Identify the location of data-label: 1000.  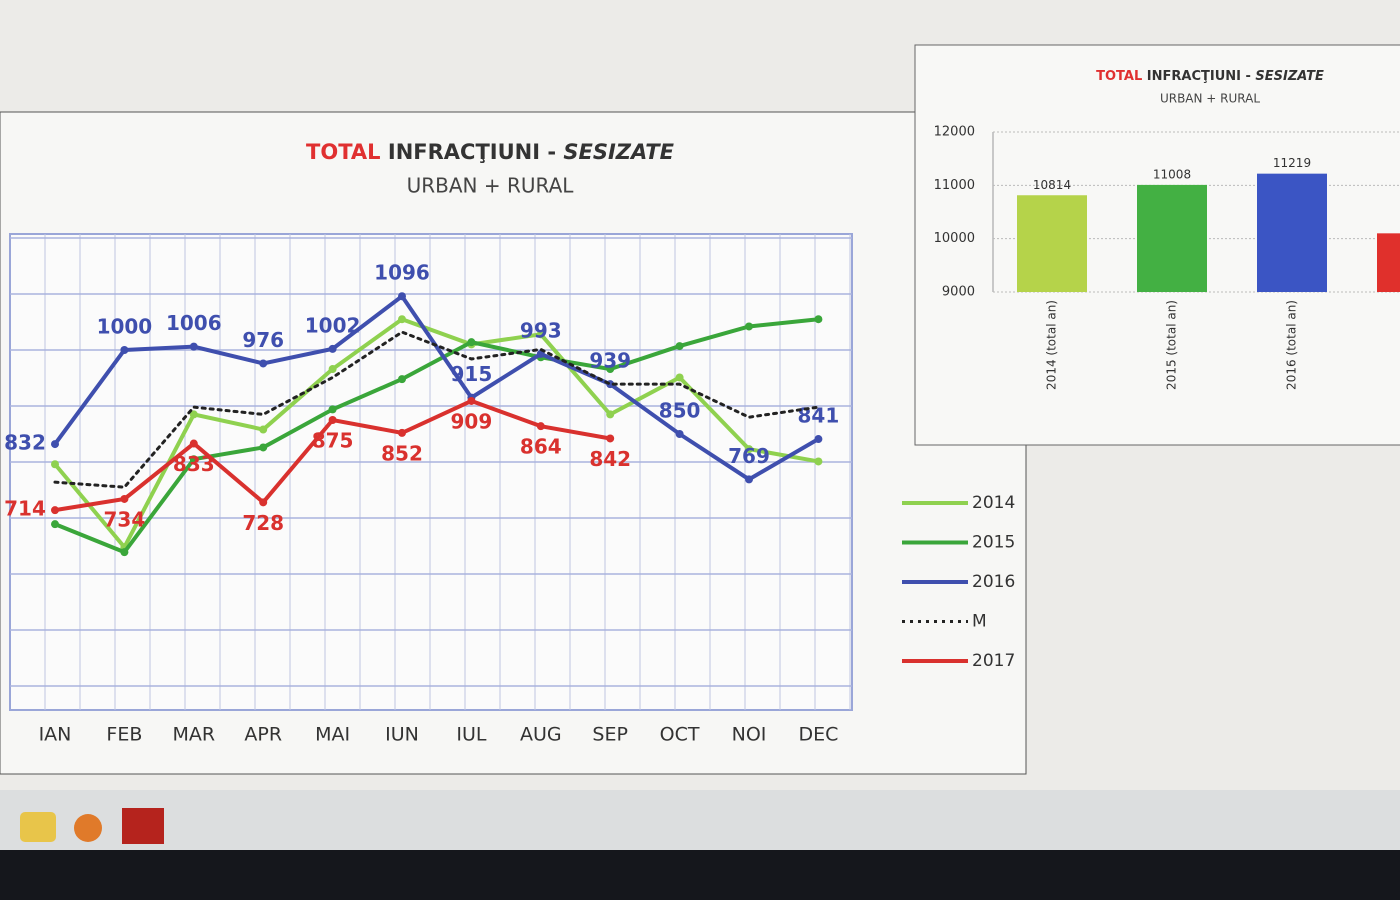
(125, 327).